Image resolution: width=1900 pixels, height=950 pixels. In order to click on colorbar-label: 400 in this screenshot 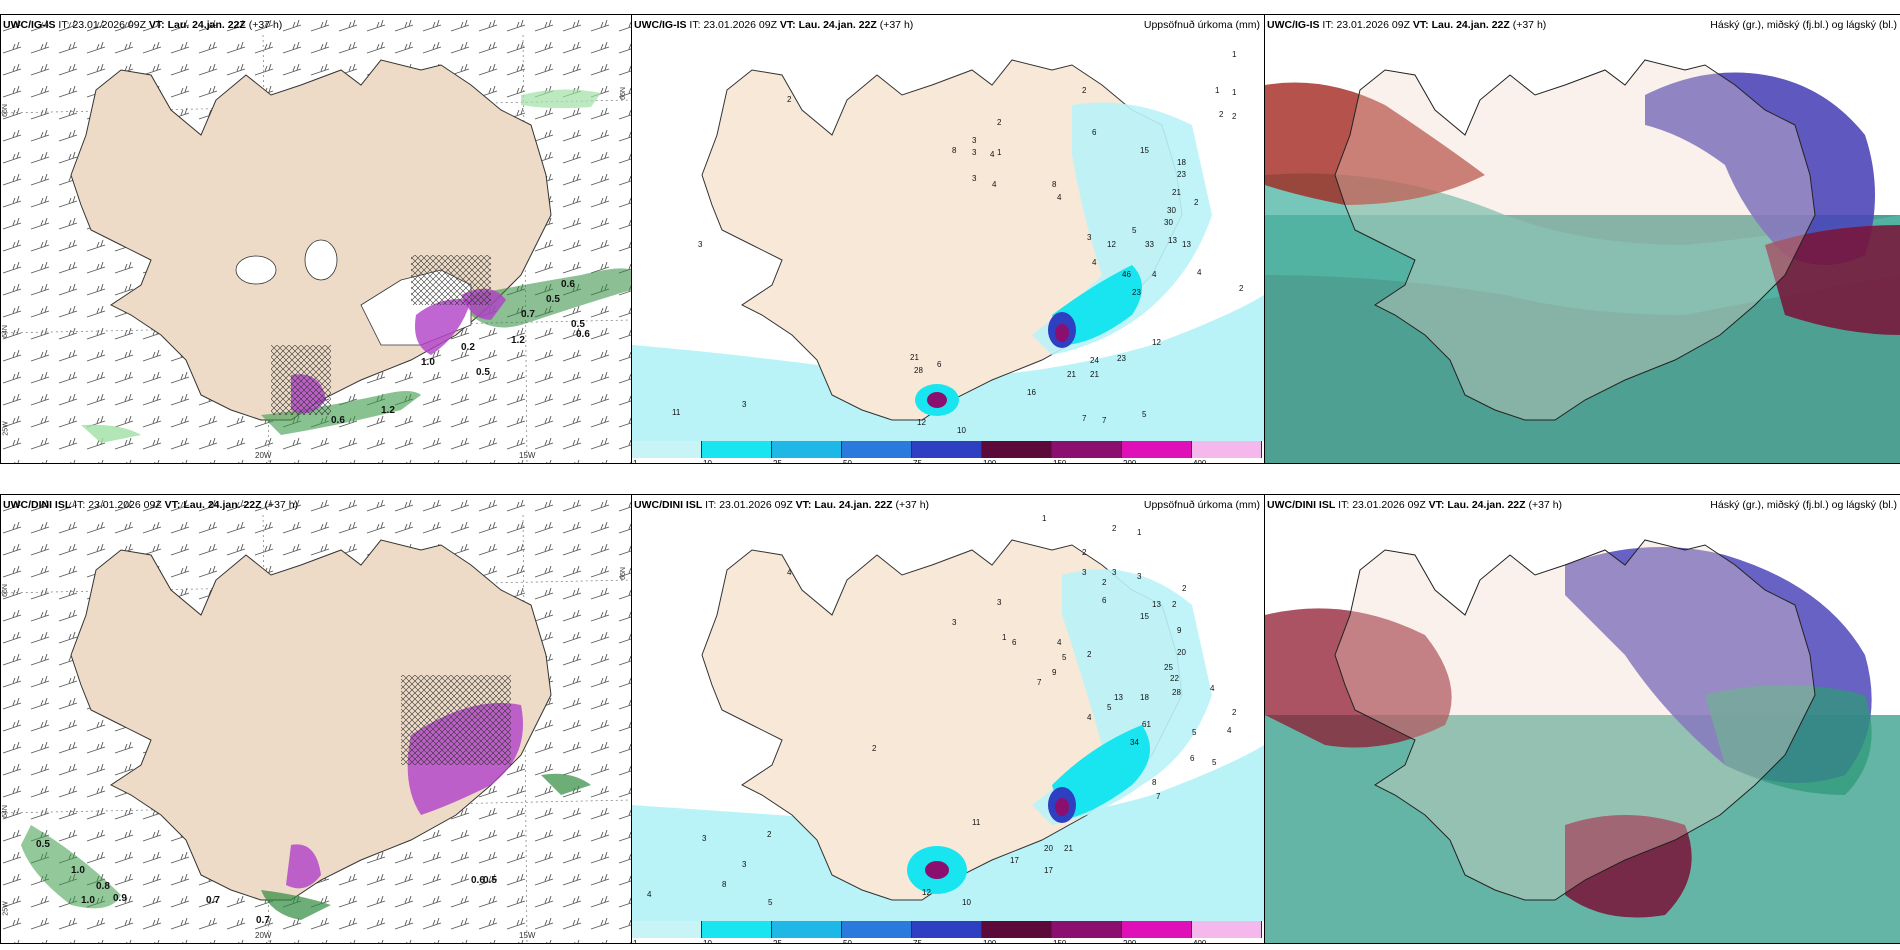, I will do `click(1200, 941)`.